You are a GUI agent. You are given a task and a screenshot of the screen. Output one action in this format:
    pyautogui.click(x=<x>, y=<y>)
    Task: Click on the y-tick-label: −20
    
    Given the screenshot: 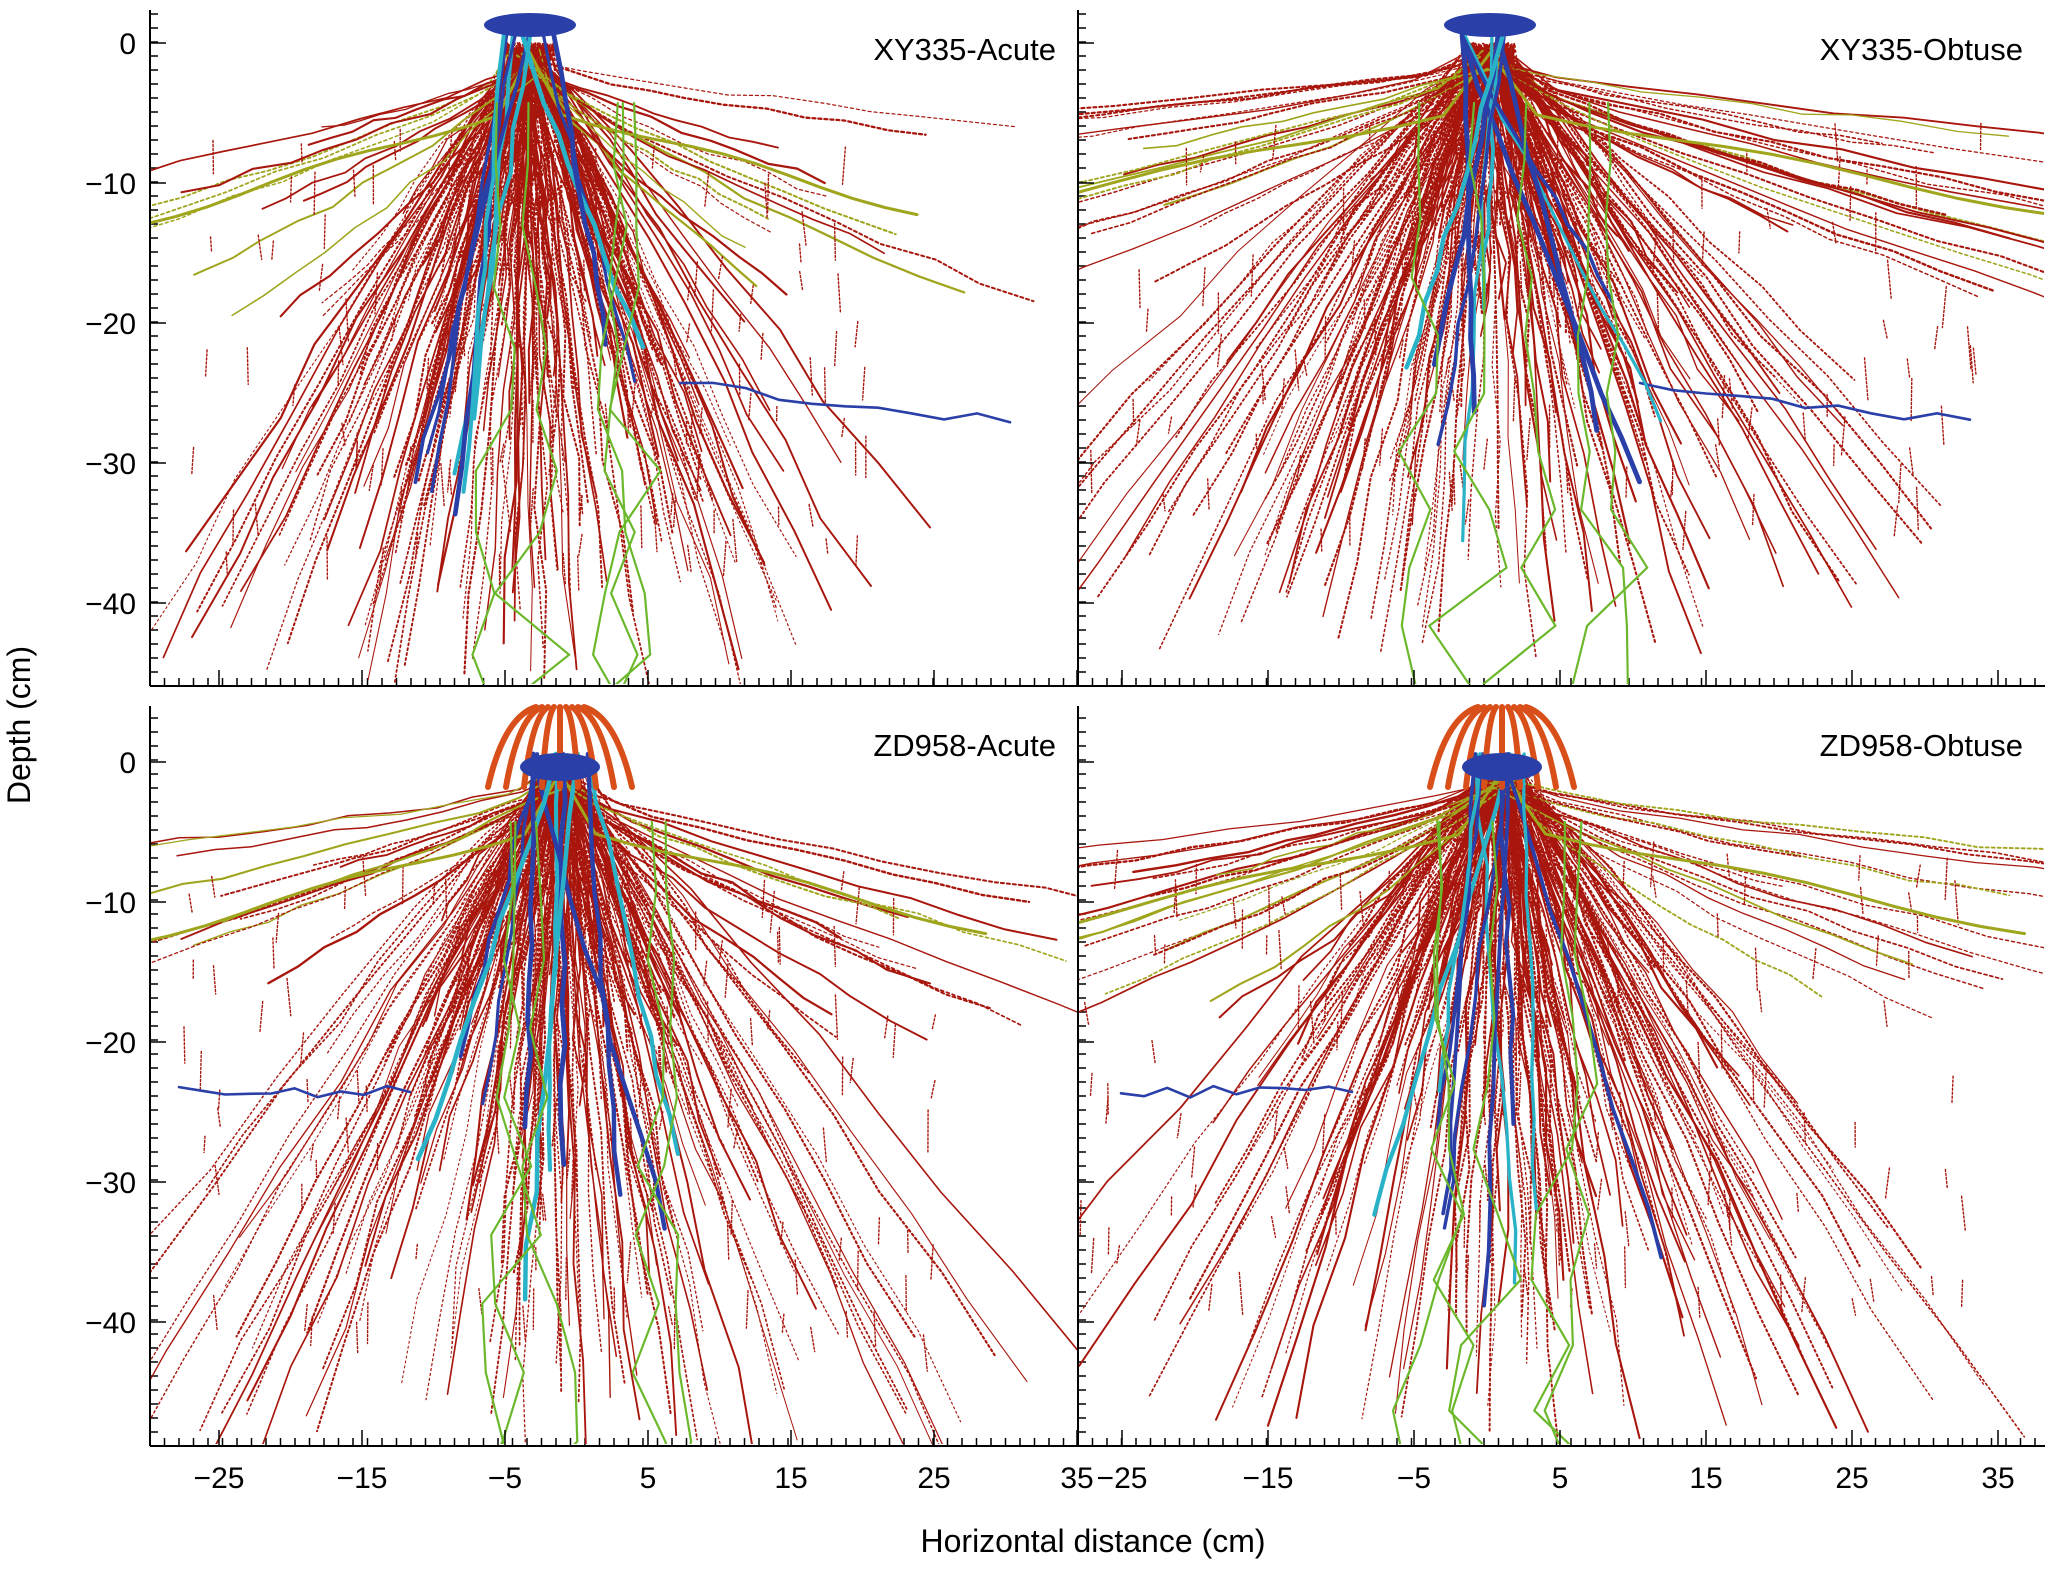 What is the action you would take?
    pyautogui.click(x=110, y=1043)
    